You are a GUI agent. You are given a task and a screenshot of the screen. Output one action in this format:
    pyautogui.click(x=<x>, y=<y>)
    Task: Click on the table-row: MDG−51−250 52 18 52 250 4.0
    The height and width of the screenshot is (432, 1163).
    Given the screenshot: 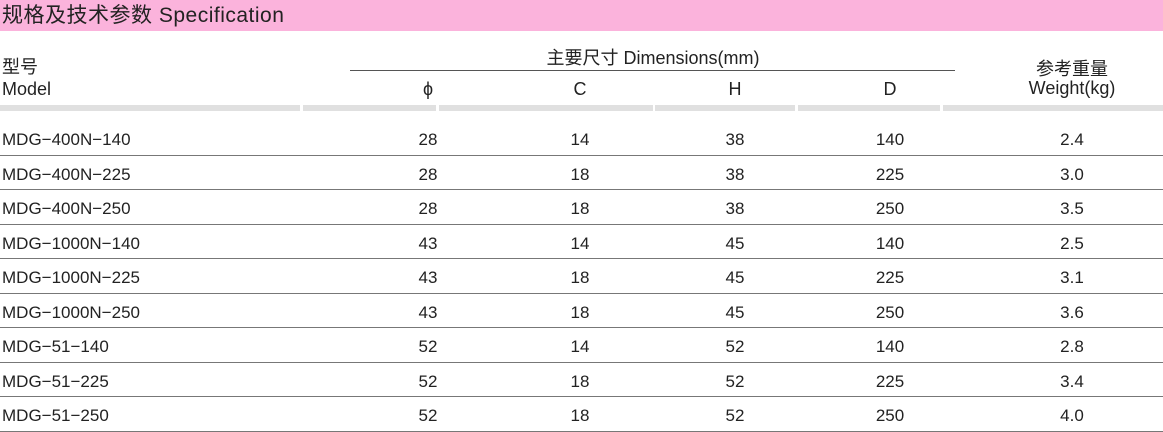 What is the action you would take?
    pyautogui.click(x=581, y=414)
    